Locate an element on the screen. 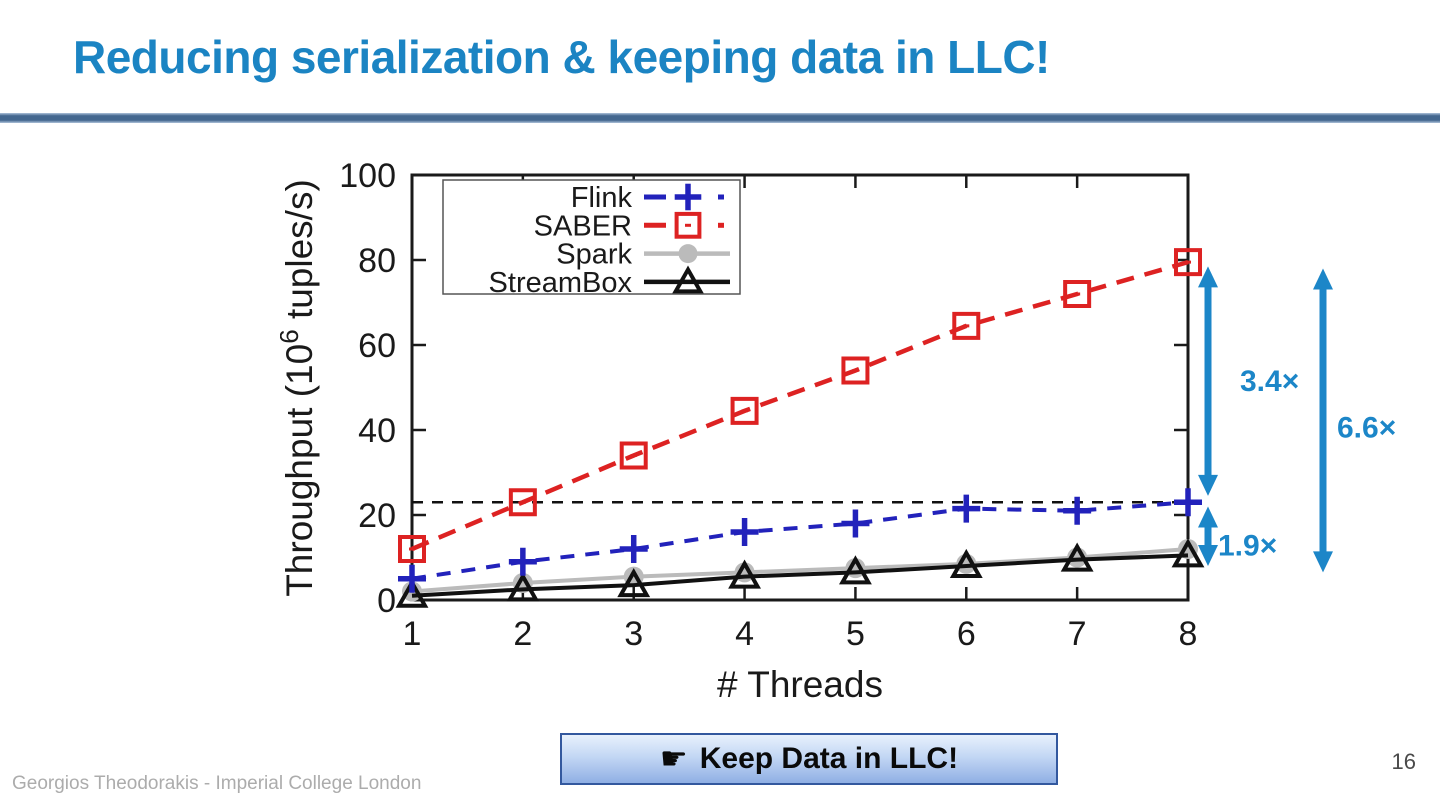 The image size is (1440, 810). speedup-label: 3.4× is located at coordinates (1269, 381).